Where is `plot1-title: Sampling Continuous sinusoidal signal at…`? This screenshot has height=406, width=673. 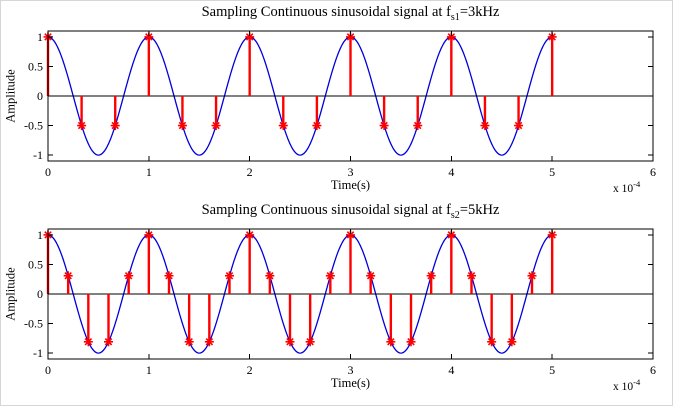 plot1-title: Sampling Continuous sinusoidal signal at… is located at coordinates (350, 13).